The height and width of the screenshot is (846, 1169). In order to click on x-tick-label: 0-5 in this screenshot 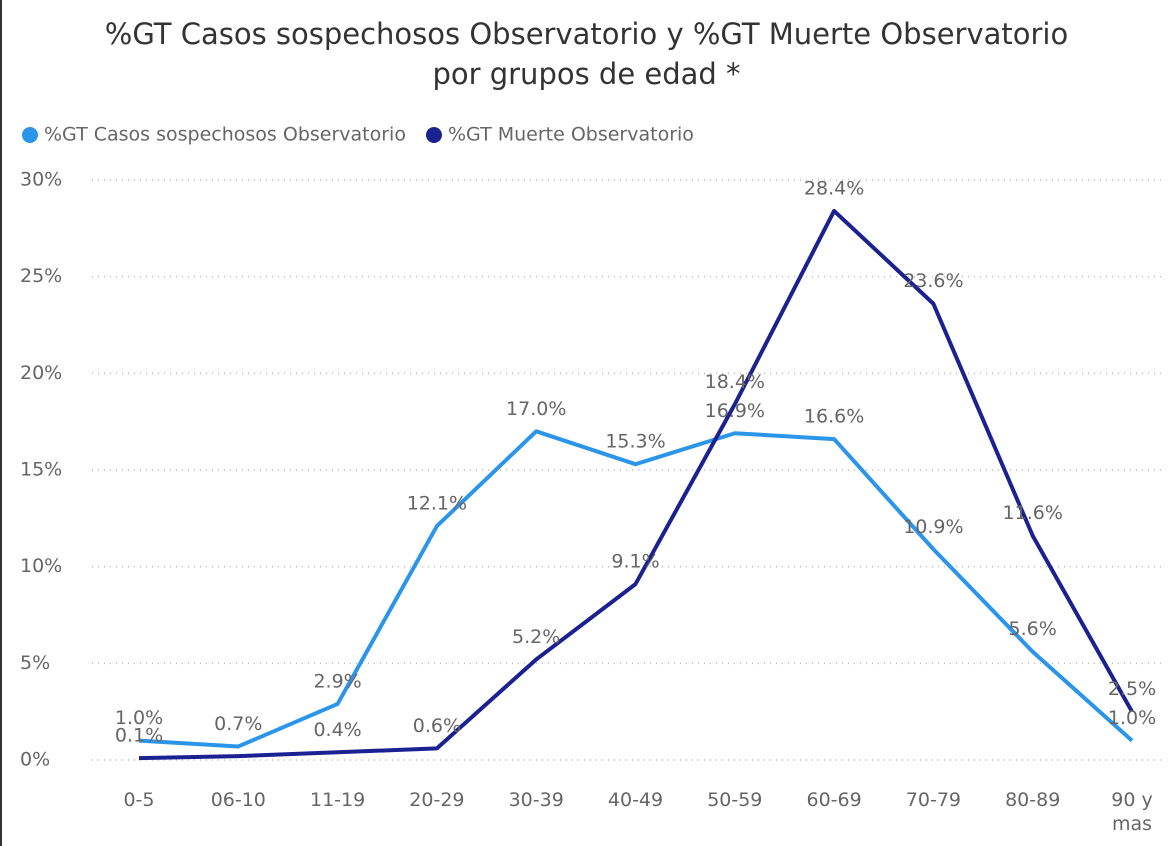, I will do `click(139, 800)`.